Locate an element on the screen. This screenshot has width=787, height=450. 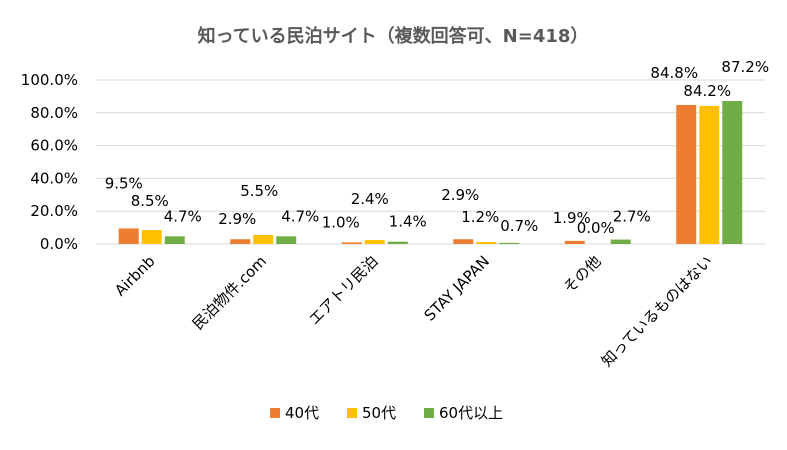
y-tick-label: 100.0% is located at coordinates (49, 80).